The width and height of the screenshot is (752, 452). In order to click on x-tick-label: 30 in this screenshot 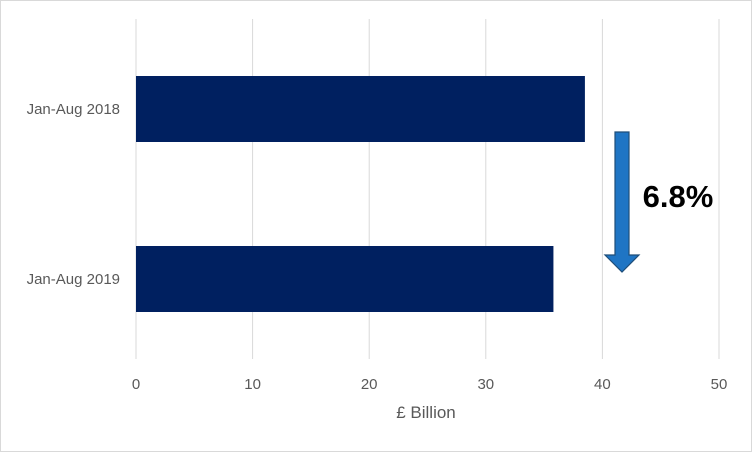, I will do `click(485, 384)`.